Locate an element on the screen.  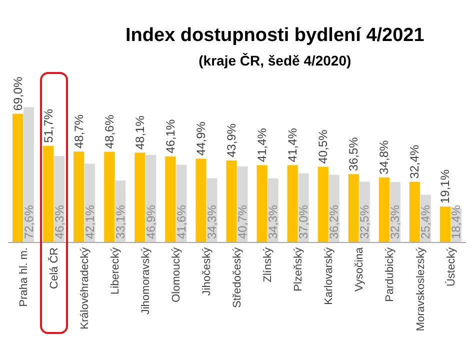
x-tick-label: Plzeňský is located at coordinates (298, 269).